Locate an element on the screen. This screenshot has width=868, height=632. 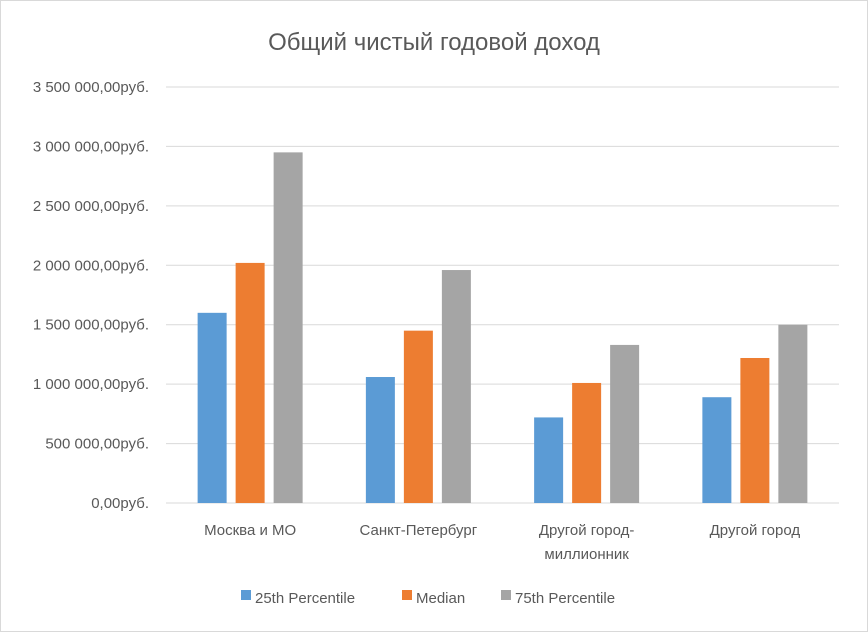
x-category-label: Другой город is located at coordinates (755, 530).